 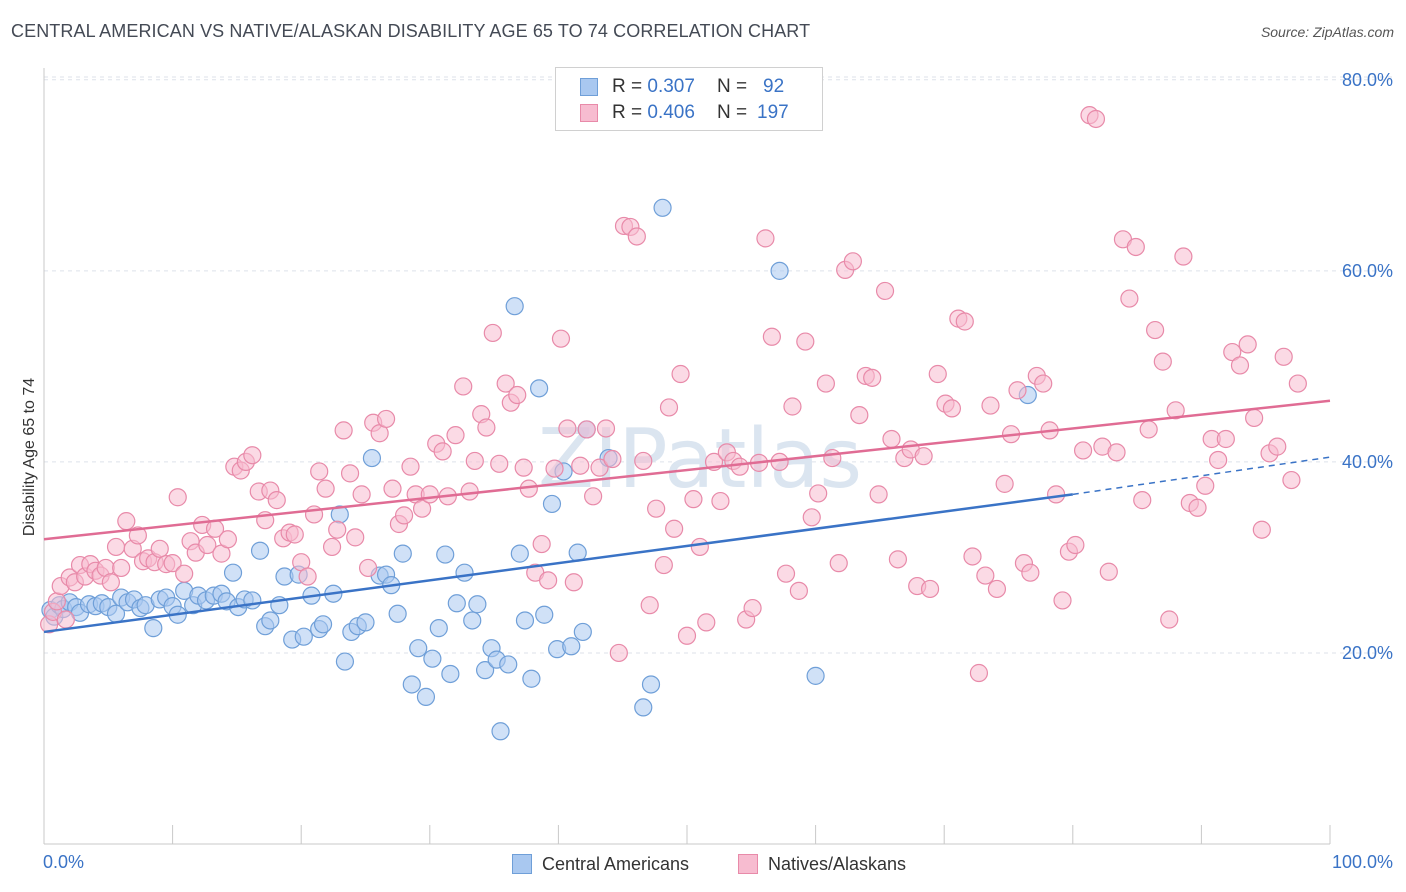 What do you see at coordinates (1367, 653) in the screenshot?
I see `y-tick-label: 20.0%` at bounding box center [1367, 653].